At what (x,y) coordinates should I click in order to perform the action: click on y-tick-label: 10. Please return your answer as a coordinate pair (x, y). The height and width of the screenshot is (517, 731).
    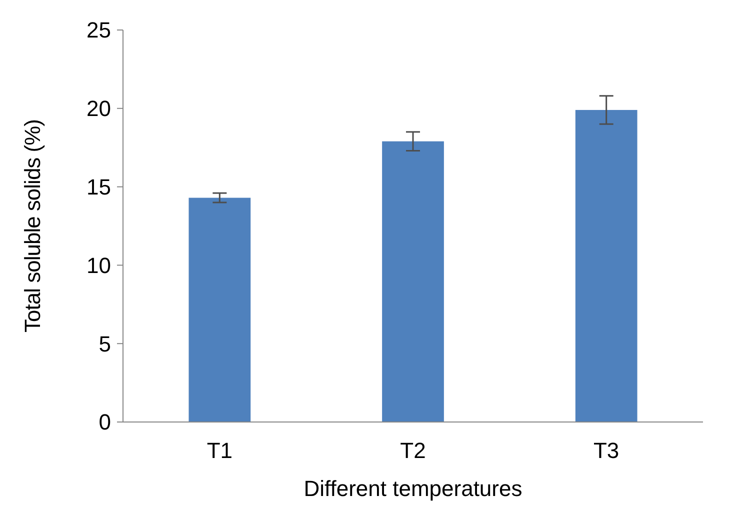
    Looking at the image, I should click on (98, 265).